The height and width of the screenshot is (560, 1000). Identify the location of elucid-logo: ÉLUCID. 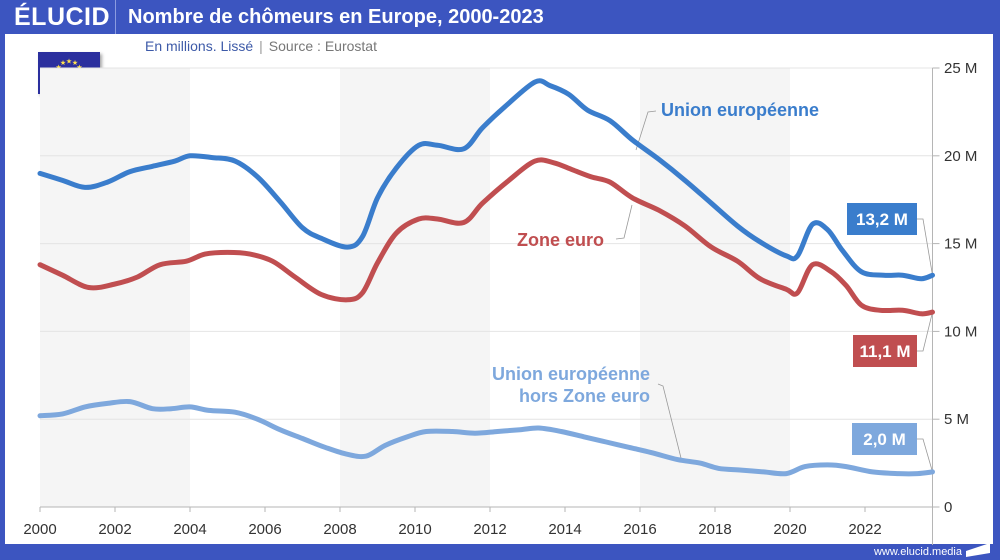
(62, 17).